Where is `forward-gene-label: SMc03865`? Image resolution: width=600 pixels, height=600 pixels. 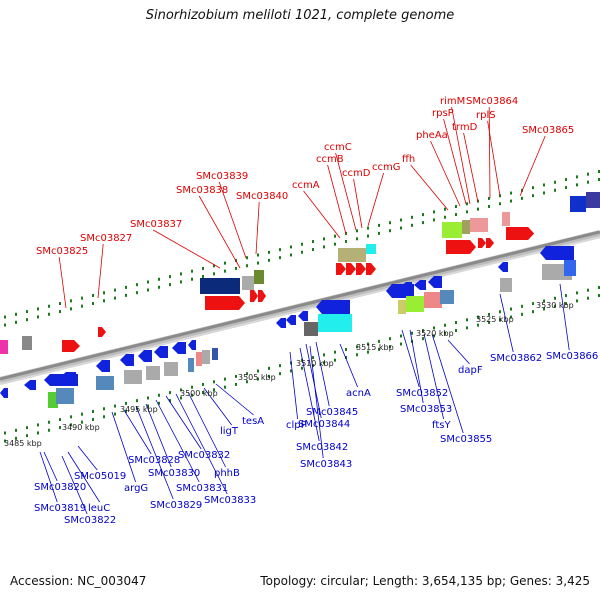 forward-gene-label: SMc03865 is located at coordinates (548, 130).